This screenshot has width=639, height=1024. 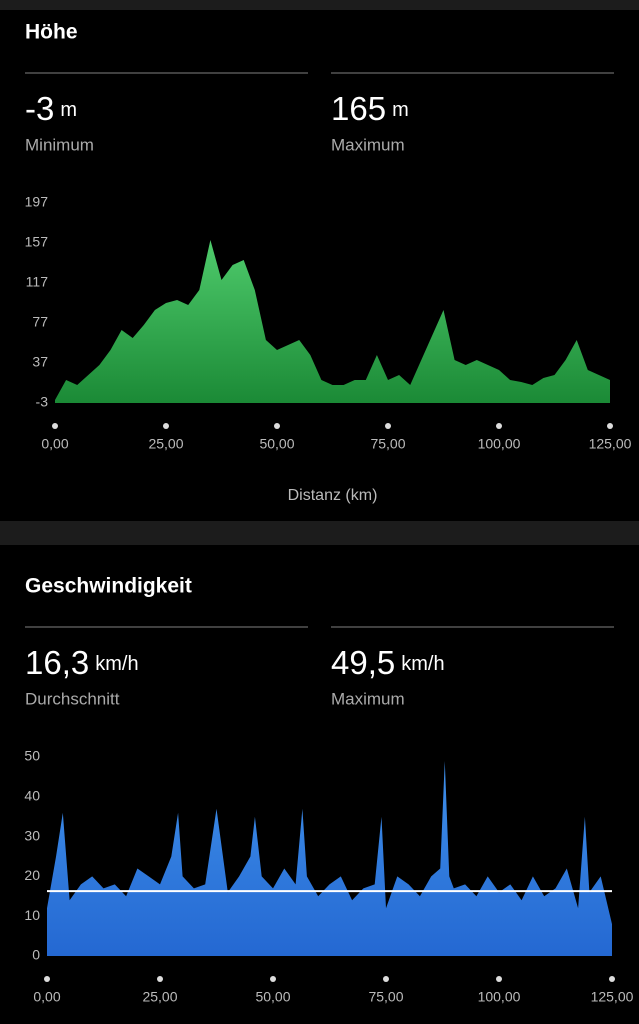 I want to click on y-tick-label: 40, so click(x=32, y=796).